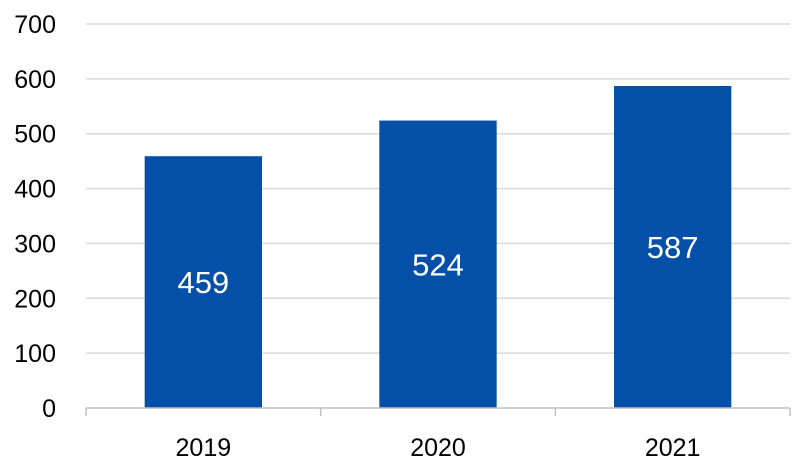 This screenshot has height=465, width=800. Describe the element at coordinates (204, 448) in the screenshot. I see `x-tick-label-2019: 2019` at that location.